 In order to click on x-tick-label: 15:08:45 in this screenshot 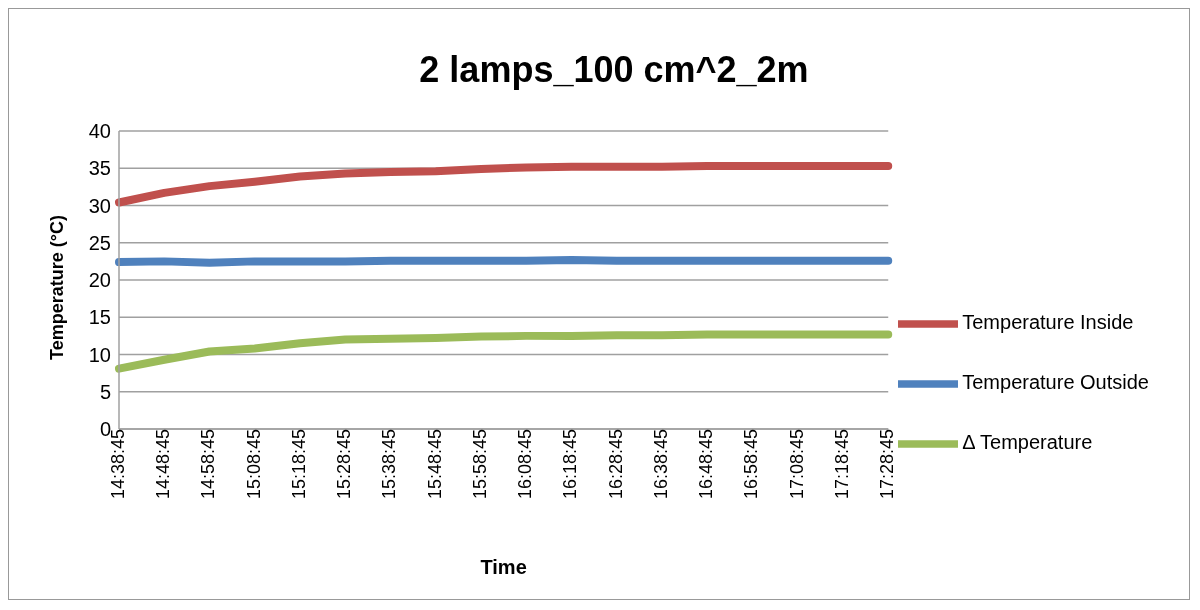, I will do `click(253, 464)`.